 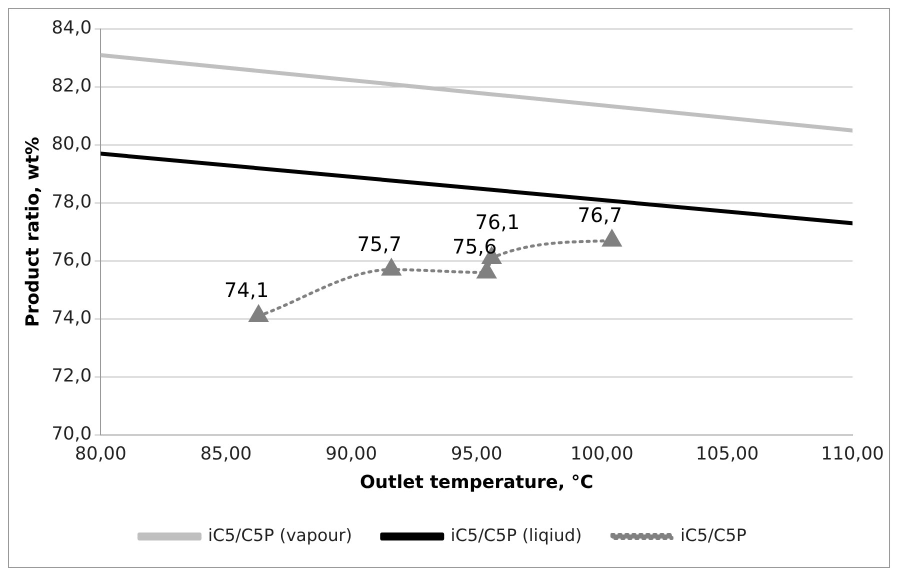 What do you see at coordinates (477, 482) in the screenshot?
I see `x-axis-title: Outlet temperature, °C` at bounding box center [477, 482].